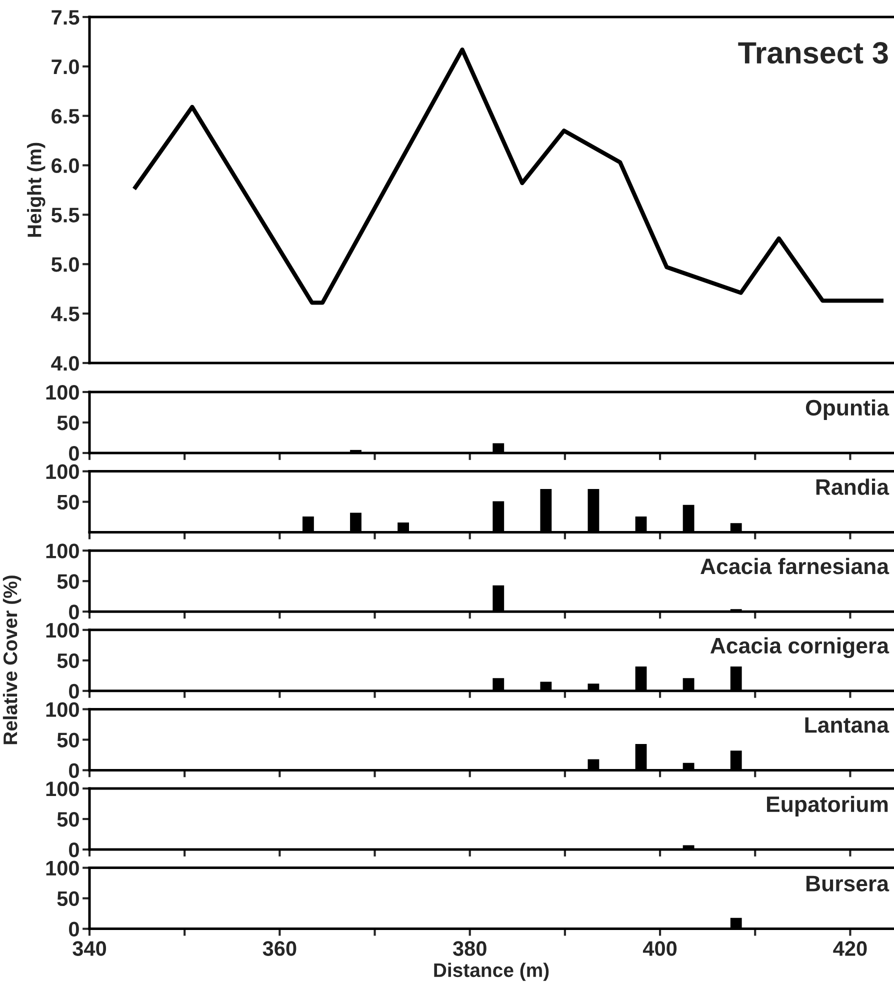 Image resolution: width=894 pixels, height=988 pixels. What do you see at coordinates (813, 53) in the screenshot?
I see `text: Transect 3` at bounding box center [813, 53].